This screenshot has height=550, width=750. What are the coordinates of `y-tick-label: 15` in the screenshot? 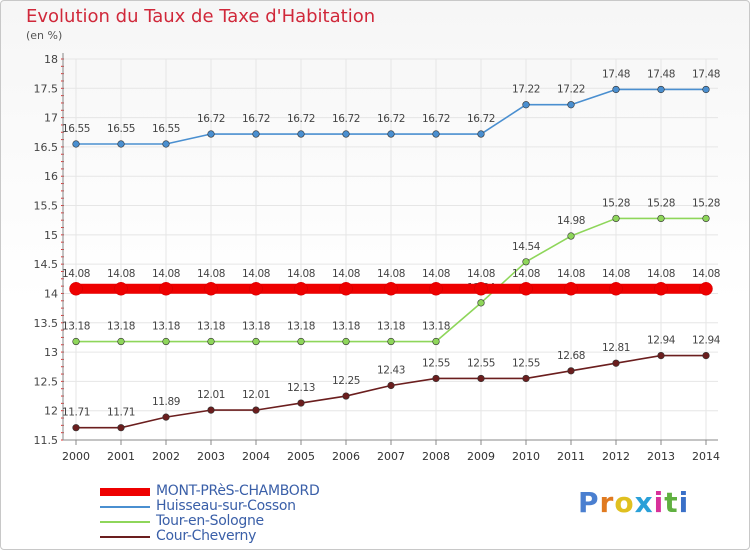 It's located at (51, 235).